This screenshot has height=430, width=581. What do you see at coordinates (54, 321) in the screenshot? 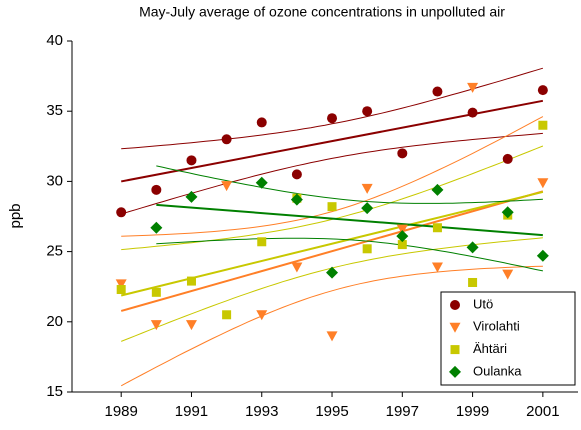
I see `y-tick-label: 20` at bounding box center [54, 321].